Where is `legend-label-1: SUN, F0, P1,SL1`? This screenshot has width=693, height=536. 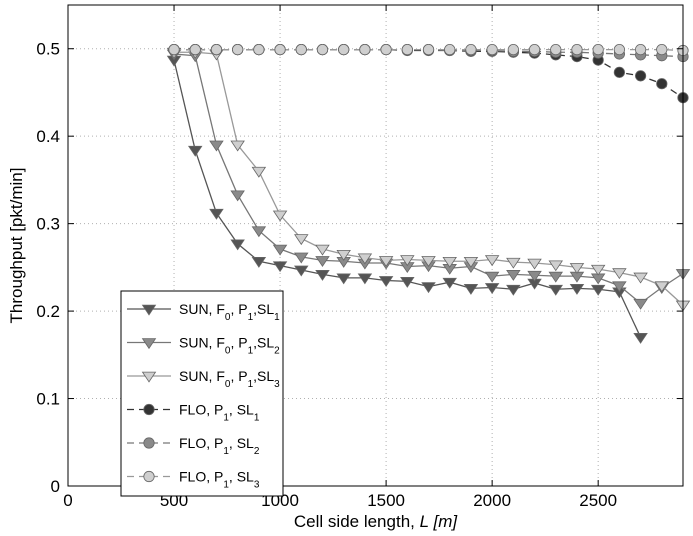 legend-label-1: SUN, F0, P1,SL1 is located at coordinates (229, 312).